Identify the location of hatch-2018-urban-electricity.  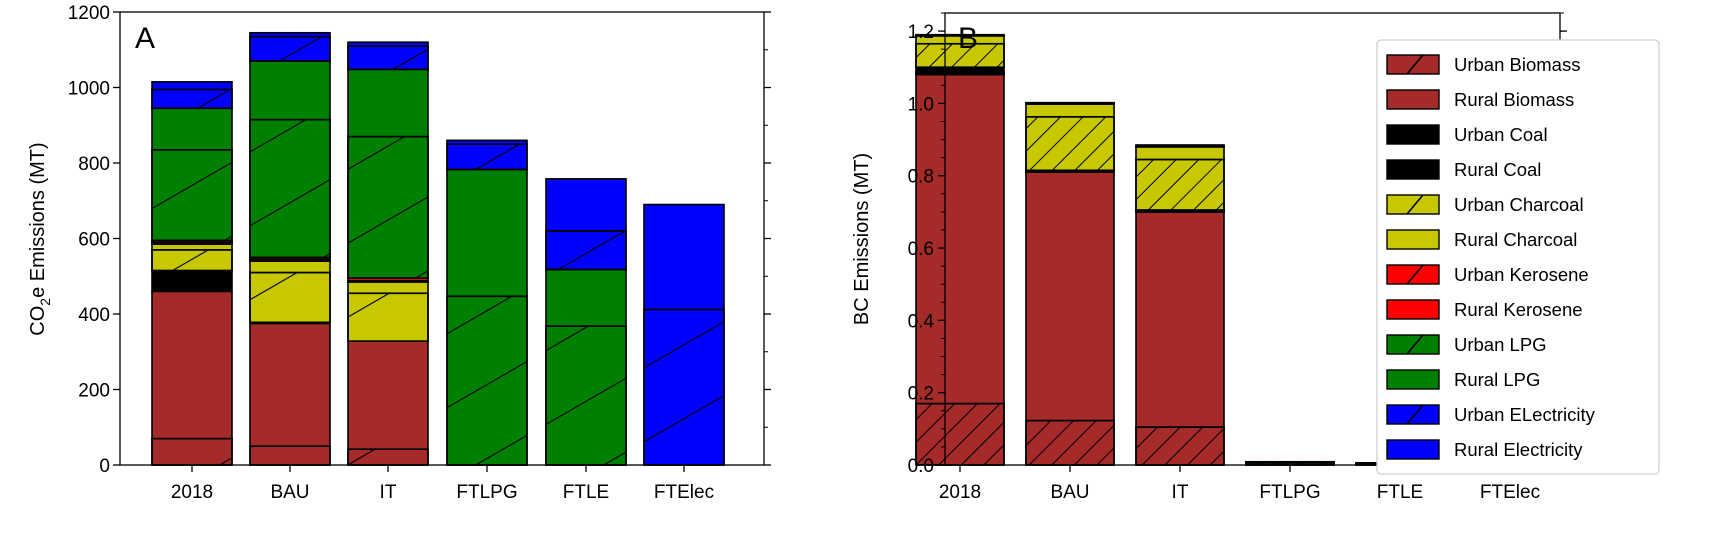
(192, 99).